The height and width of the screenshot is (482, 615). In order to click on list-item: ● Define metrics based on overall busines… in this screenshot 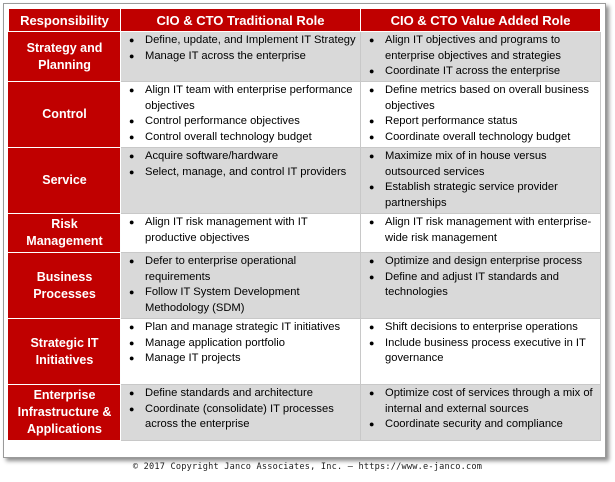, I will do `click(479, 98)`.